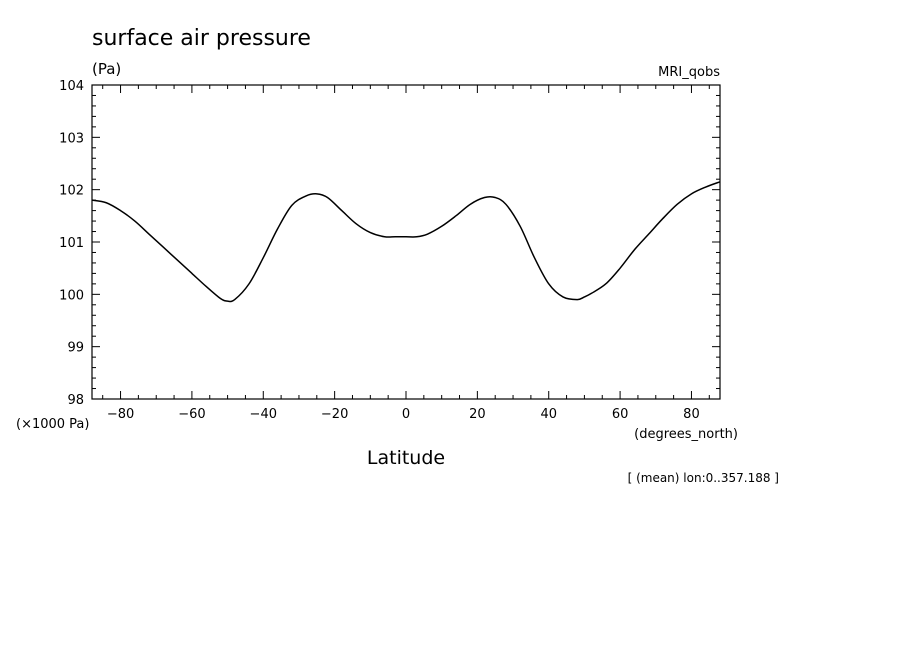  Describe the element at coordinates (334, 414) in the screenshot. I see `x-tick-label: −20` at that location.